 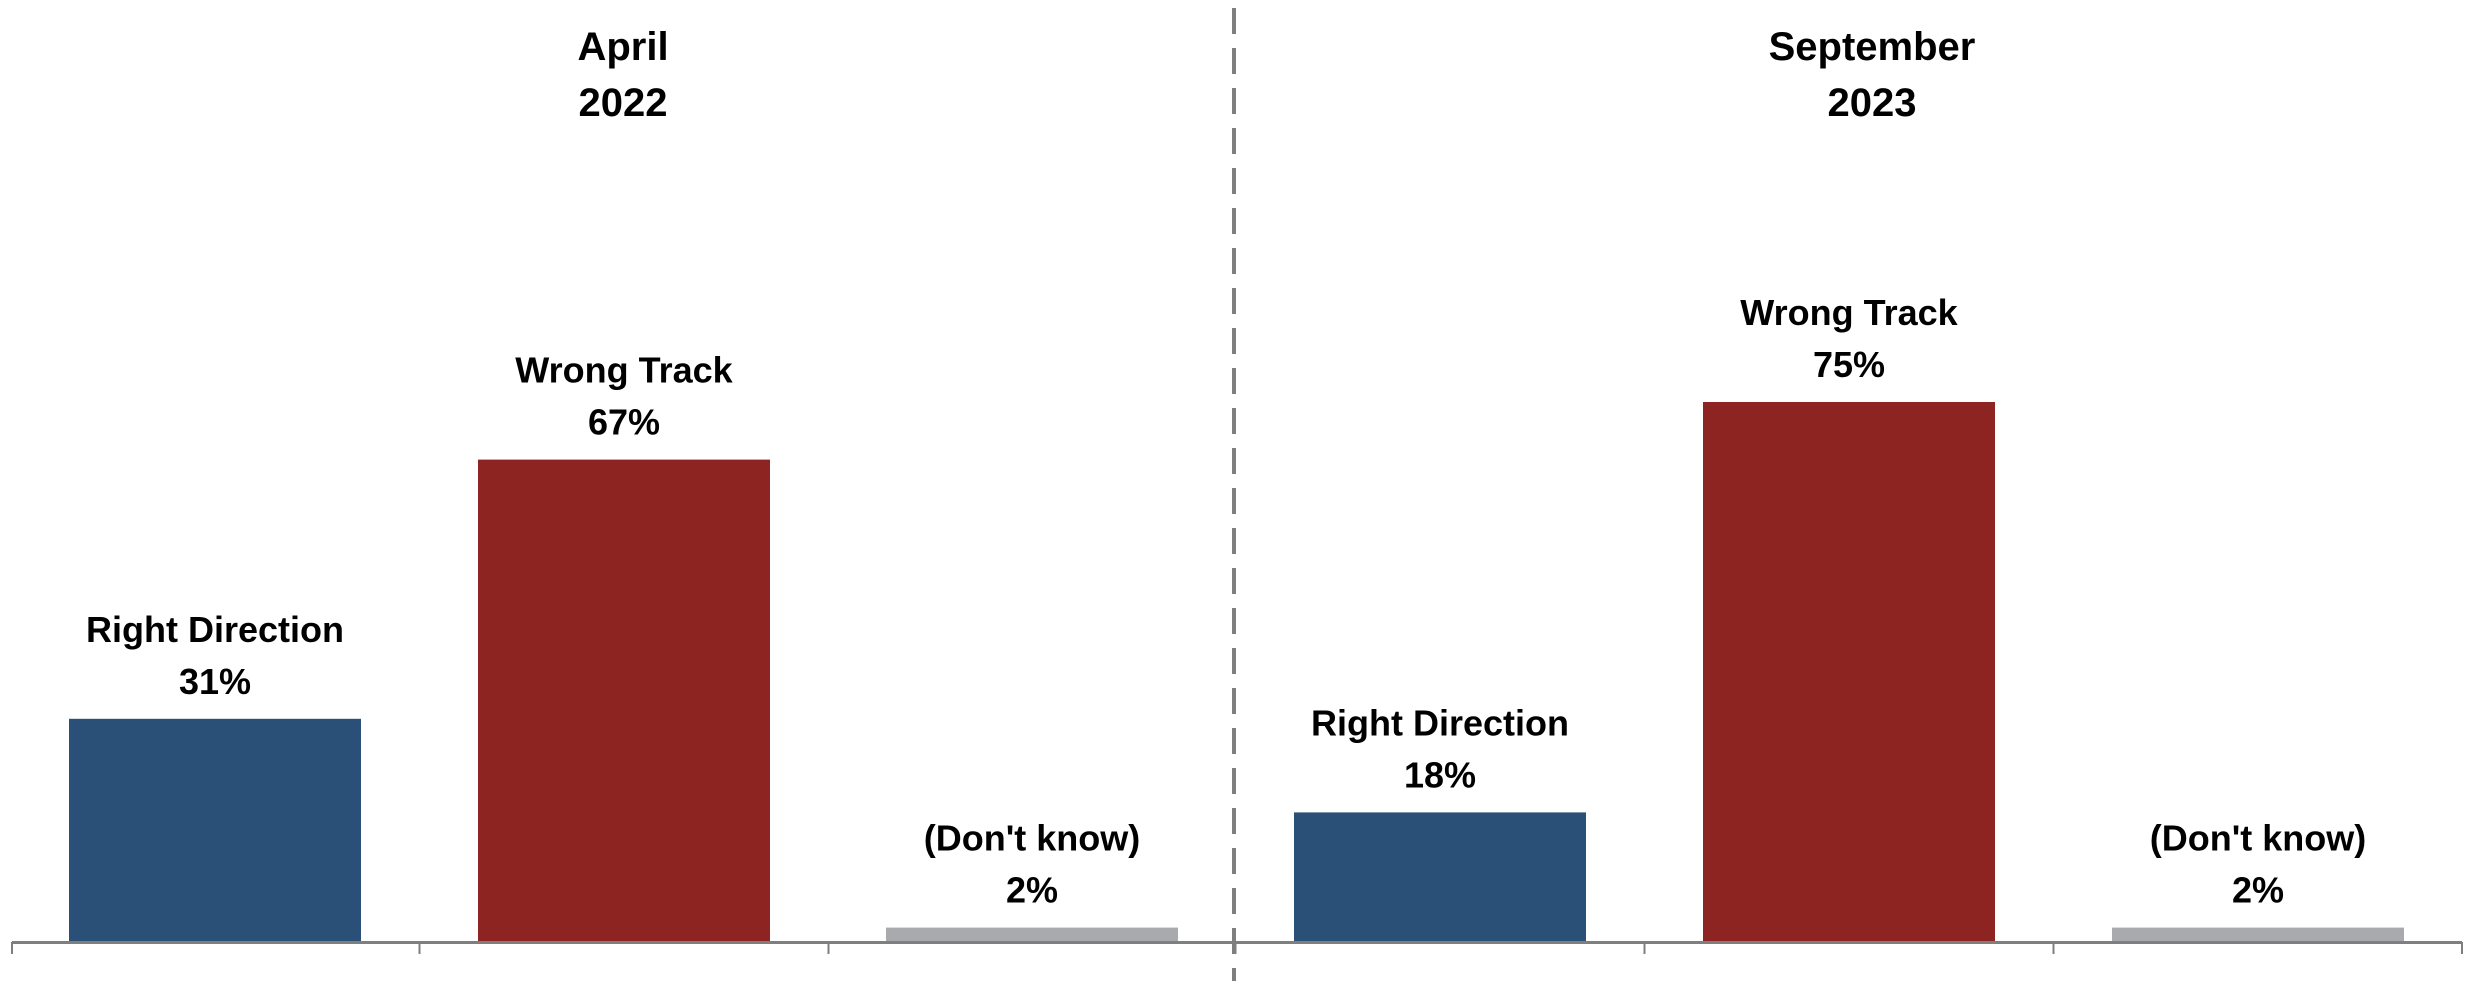 I want to click on panel-title-line-1: September, so click(x=1872, y=47).